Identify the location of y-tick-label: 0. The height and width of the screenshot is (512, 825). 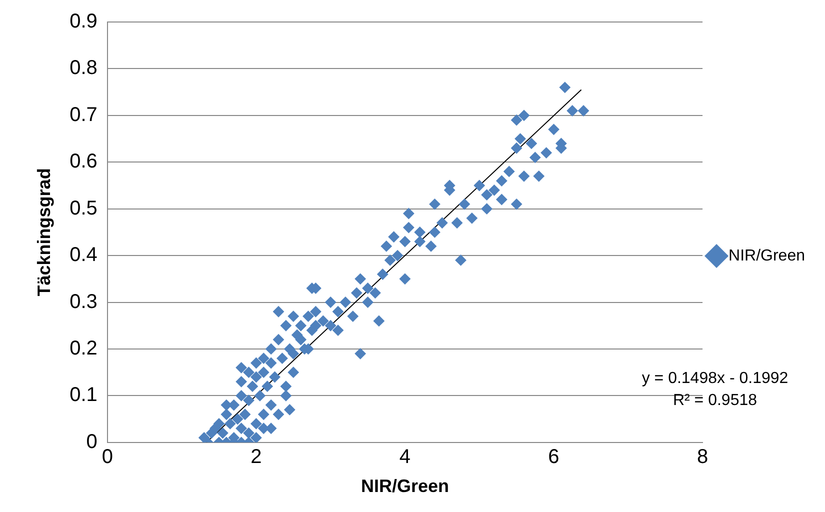
(92, 441).